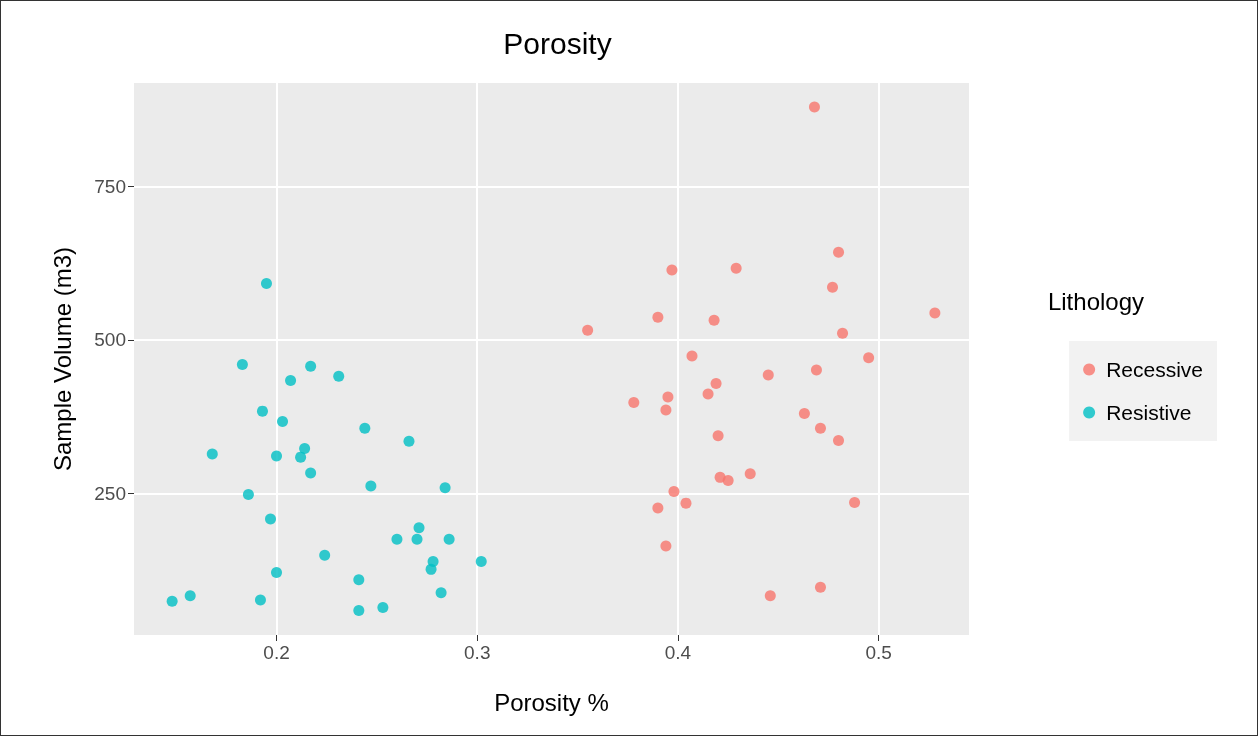  I want to click on y-tick-label: 250, so click(110, 493).